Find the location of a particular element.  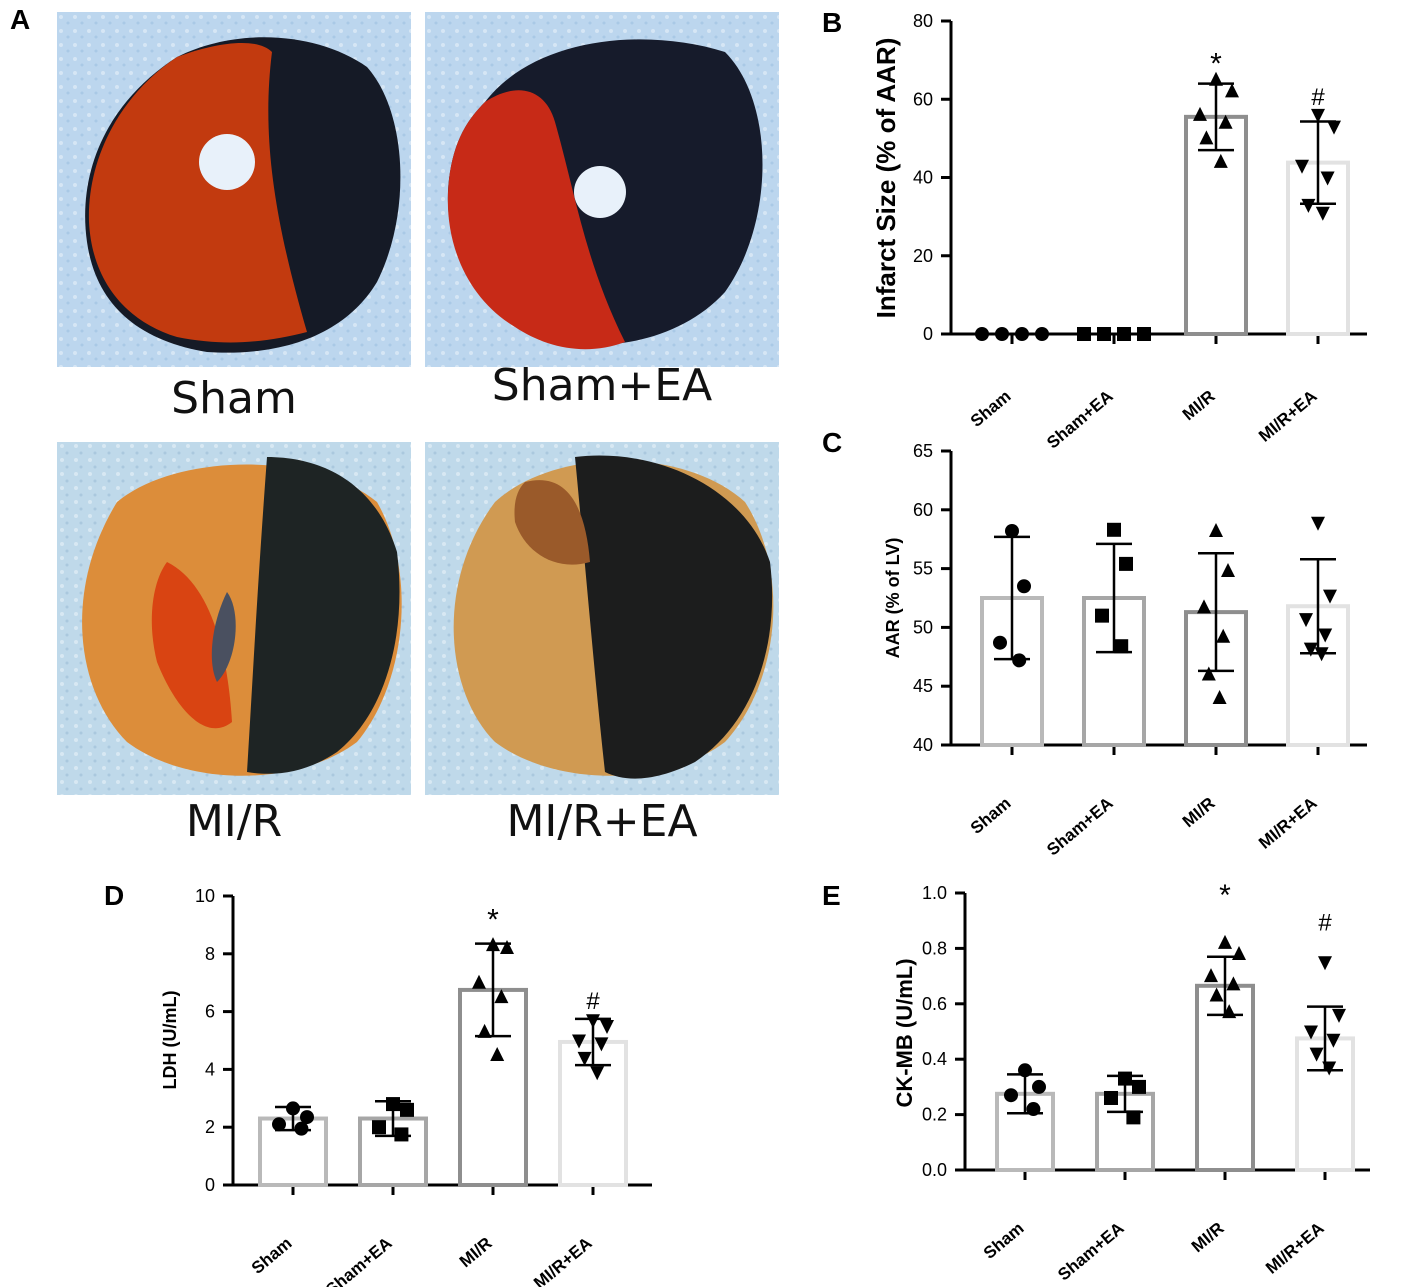

y-axis-label: Infarct Size (% of AAR) is located at coordinates (886, 178).